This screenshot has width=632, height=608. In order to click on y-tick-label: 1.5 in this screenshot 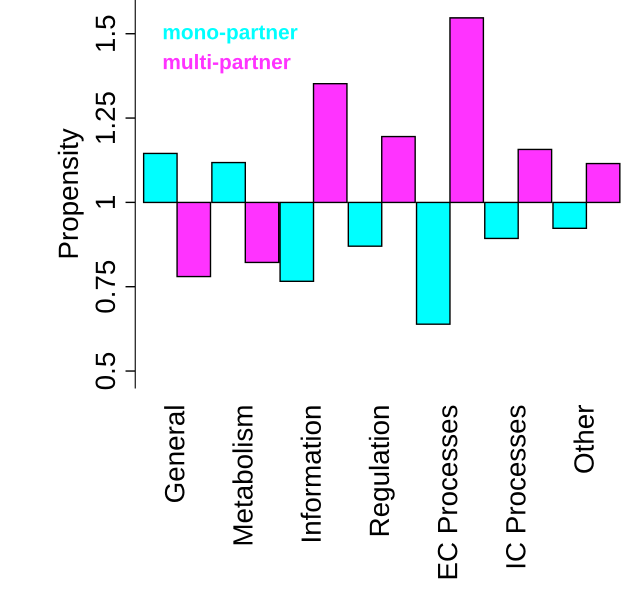, I will do `click(106, 33)`.